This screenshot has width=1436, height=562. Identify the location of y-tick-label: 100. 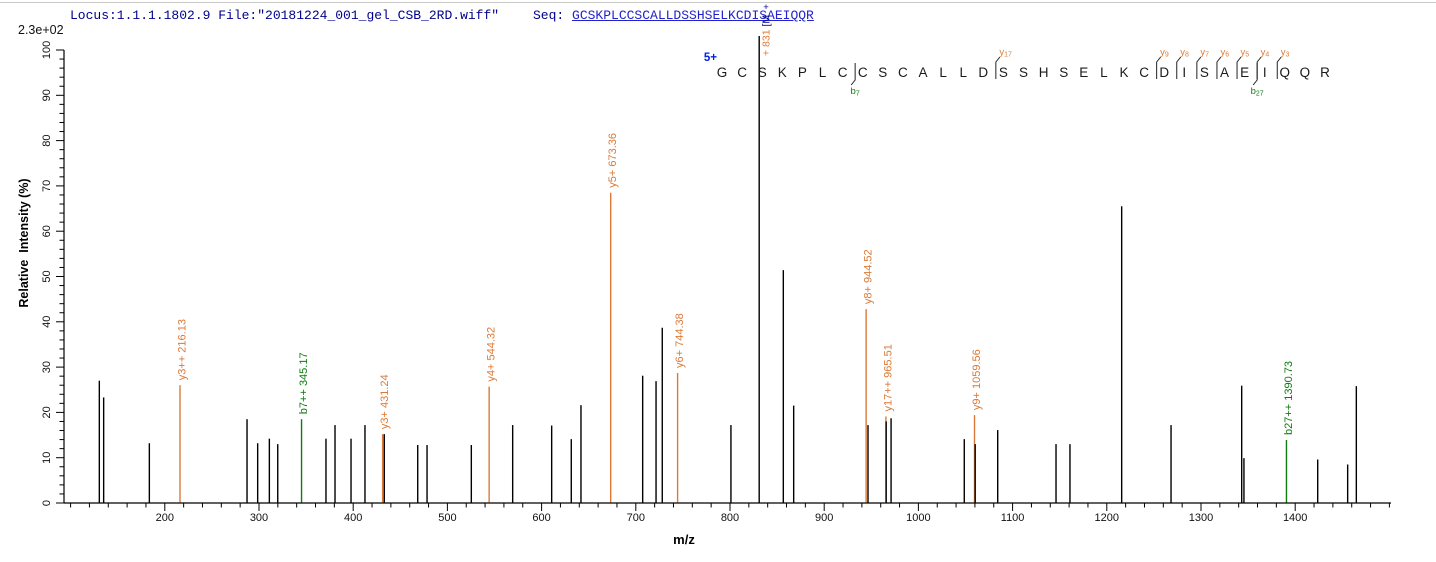
(47, 50).